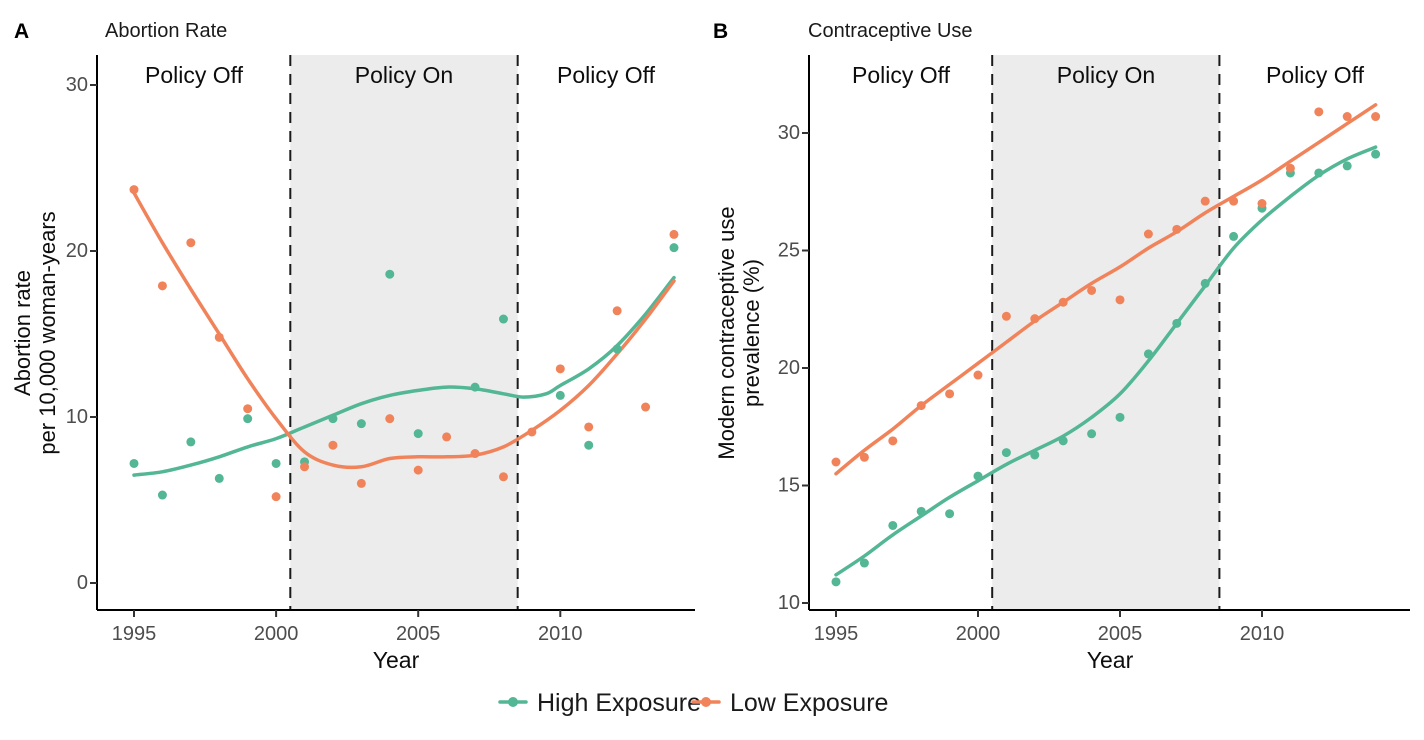 The height and width of the screenshot is (740, 1424). I want to click on panel-b-title: Contraceptive Use, so click(890, 31).